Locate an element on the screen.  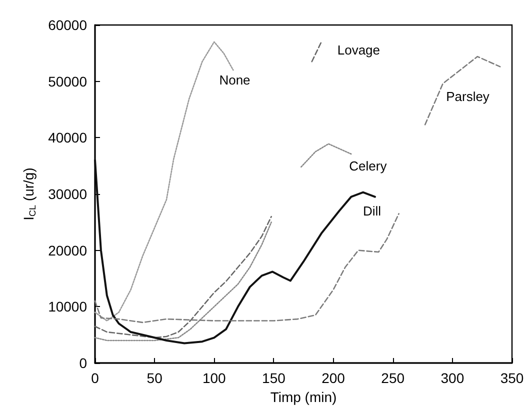
x-tick-label: 300 is located at coordinates (452, 378).